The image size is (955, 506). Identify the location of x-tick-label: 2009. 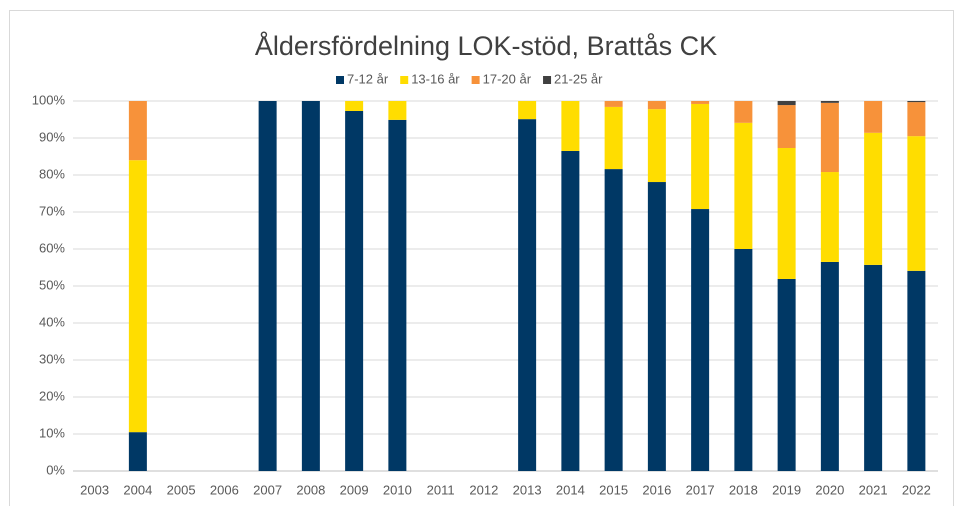
(354, 489).